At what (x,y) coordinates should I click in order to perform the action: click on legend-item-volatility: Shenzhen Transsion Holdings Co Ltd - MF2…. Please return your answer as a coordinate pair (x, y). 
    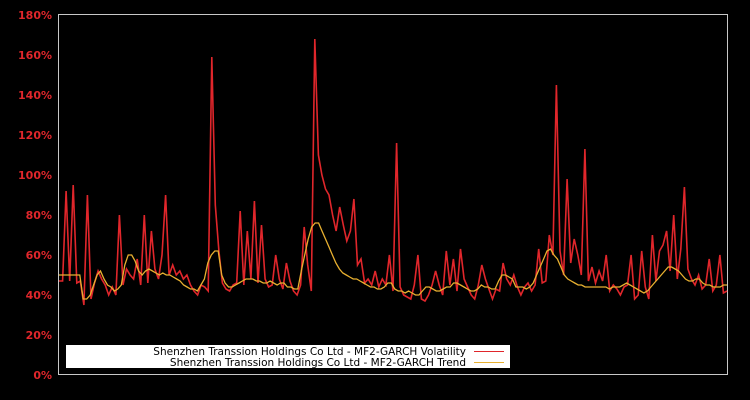
    Looking at the image, I should click on (328, 351).